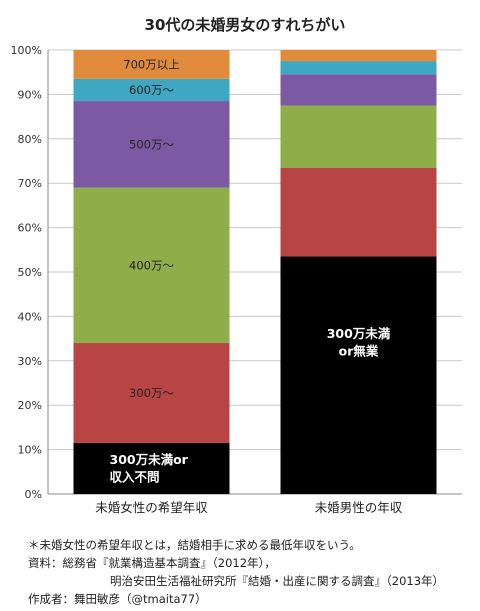 This screenshot has width=480, height=611. Describe the element at coordinates (26, 50) in the screenshot. I see `y-tick-label: 100%` at that location.